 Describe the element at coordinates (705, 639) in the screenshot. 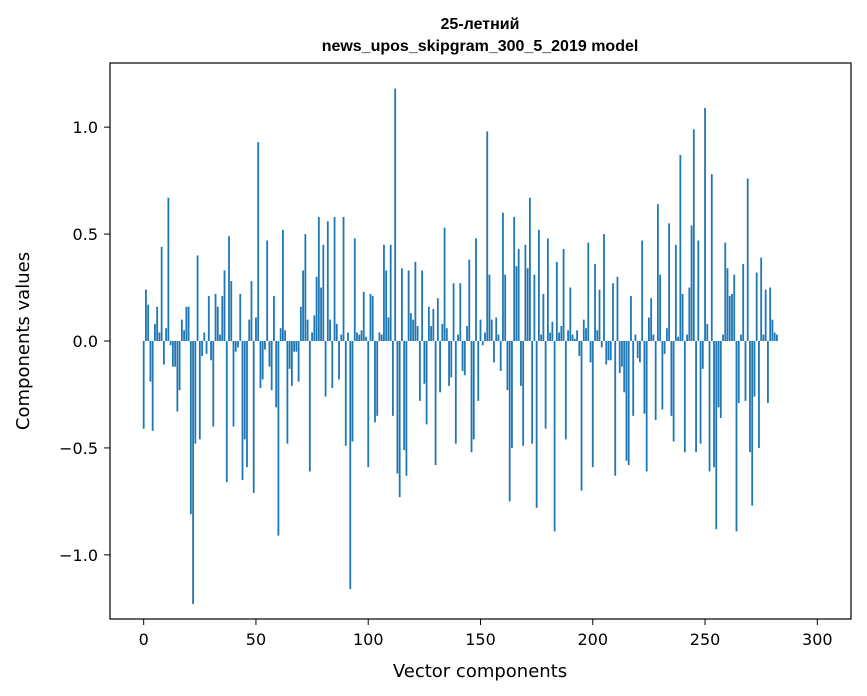

I see `x-tick-label: 250` at that location.